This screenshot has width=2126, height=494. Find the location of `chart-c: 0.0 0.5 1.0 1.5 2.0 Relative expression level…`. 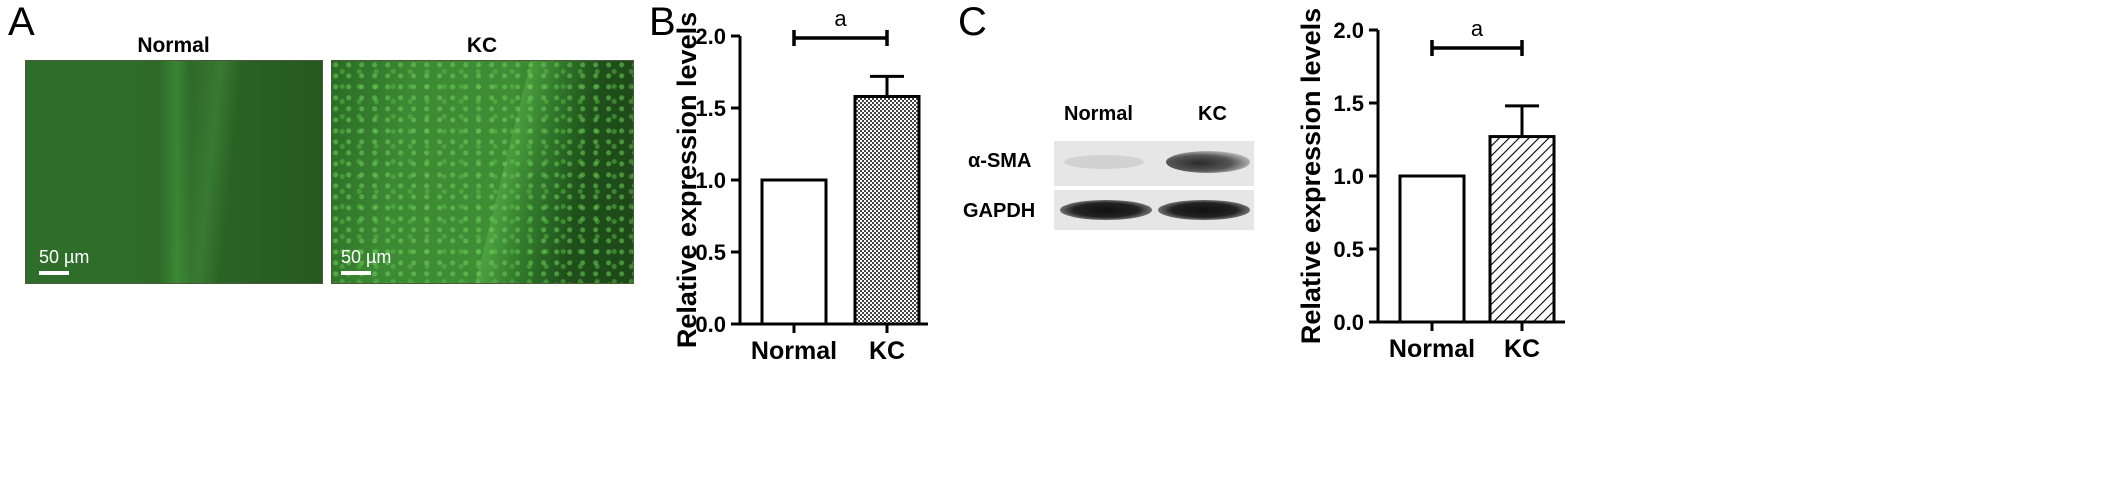

chart-c: 0.0 0.5 1.0 1.5 2.0 Relative expression level… is located at coordinates (1430, 184).